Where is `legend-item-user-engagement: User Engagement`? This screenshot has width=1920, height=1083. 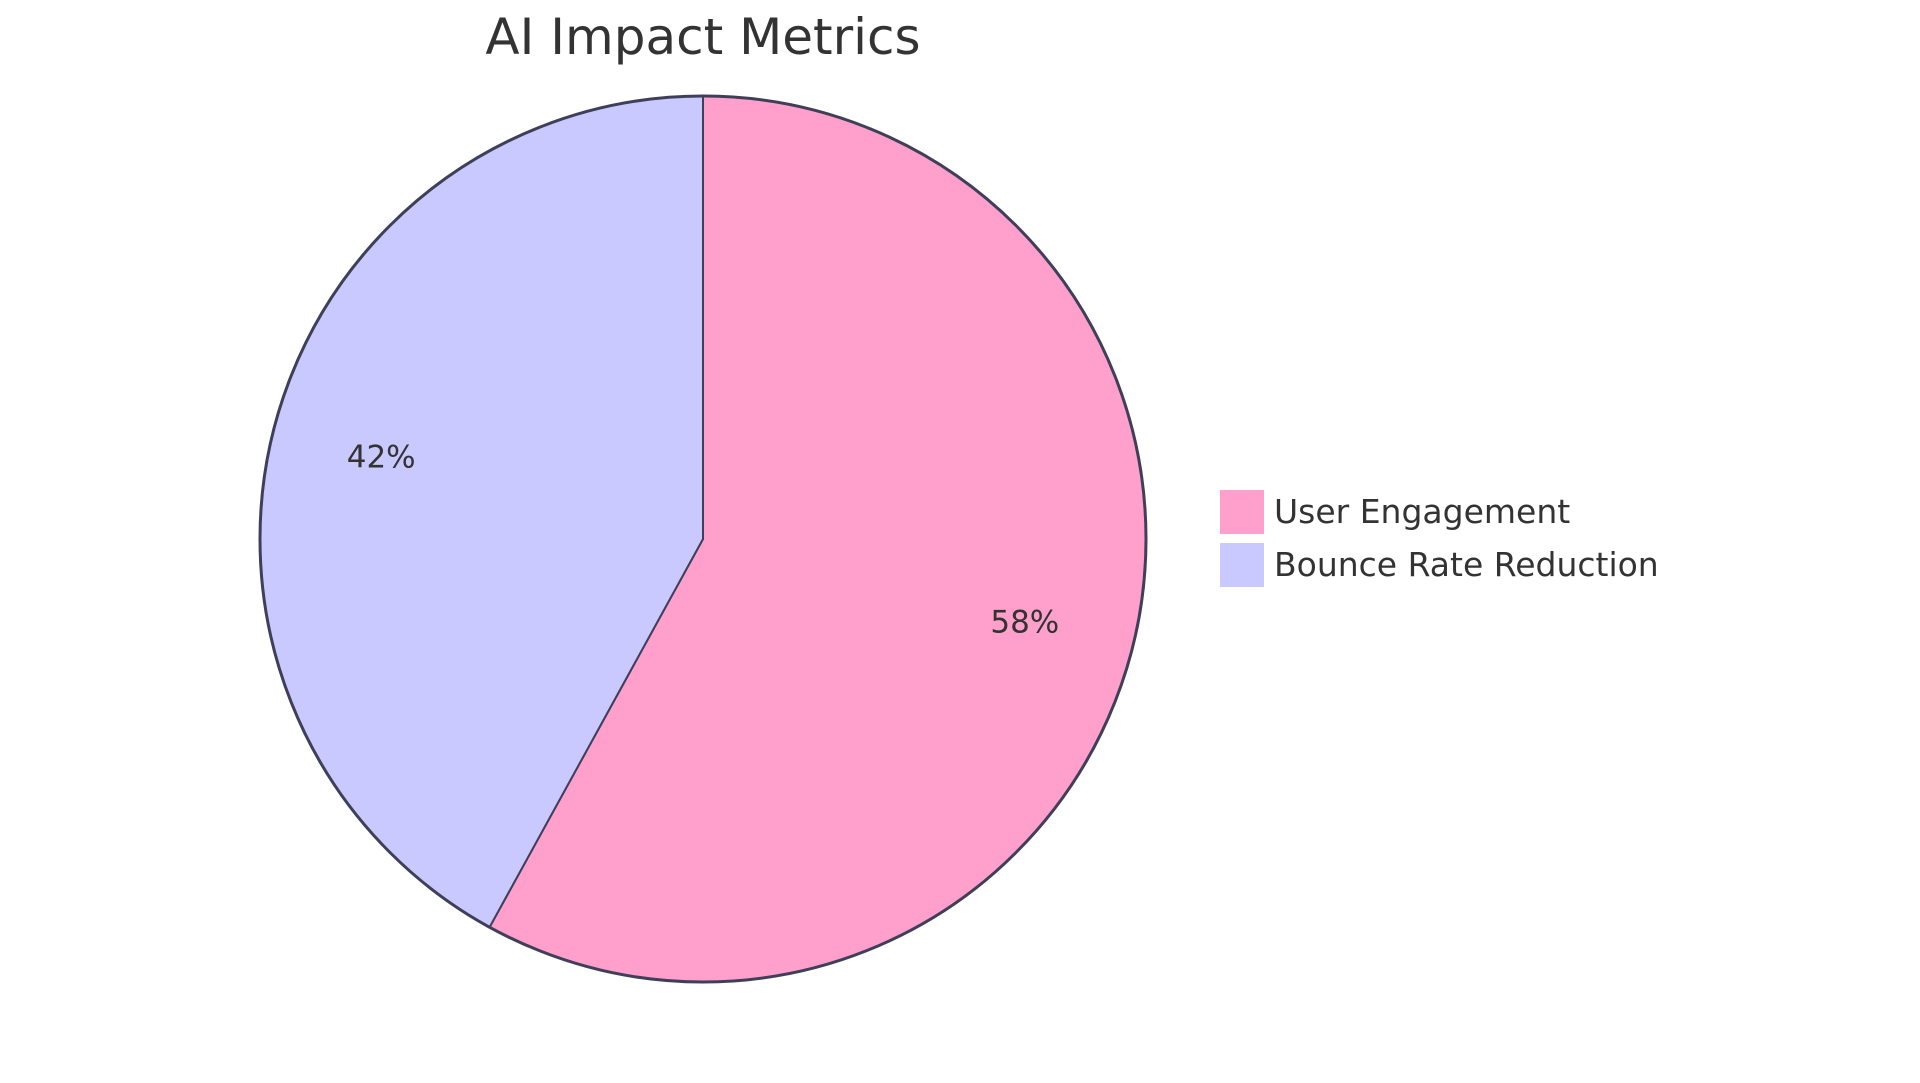 legend-item-user-engagement: User Engagement is located at coordinates (1439, 511).